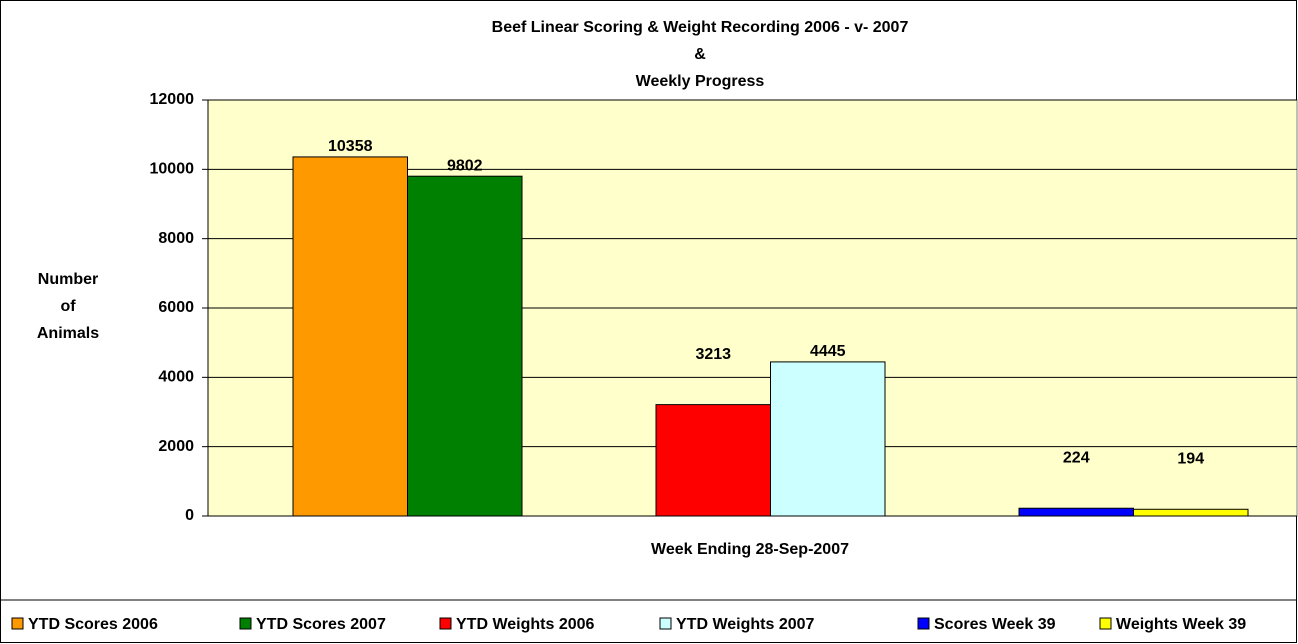  I want to click on y-tick-label: 2000, so click(176, 446).